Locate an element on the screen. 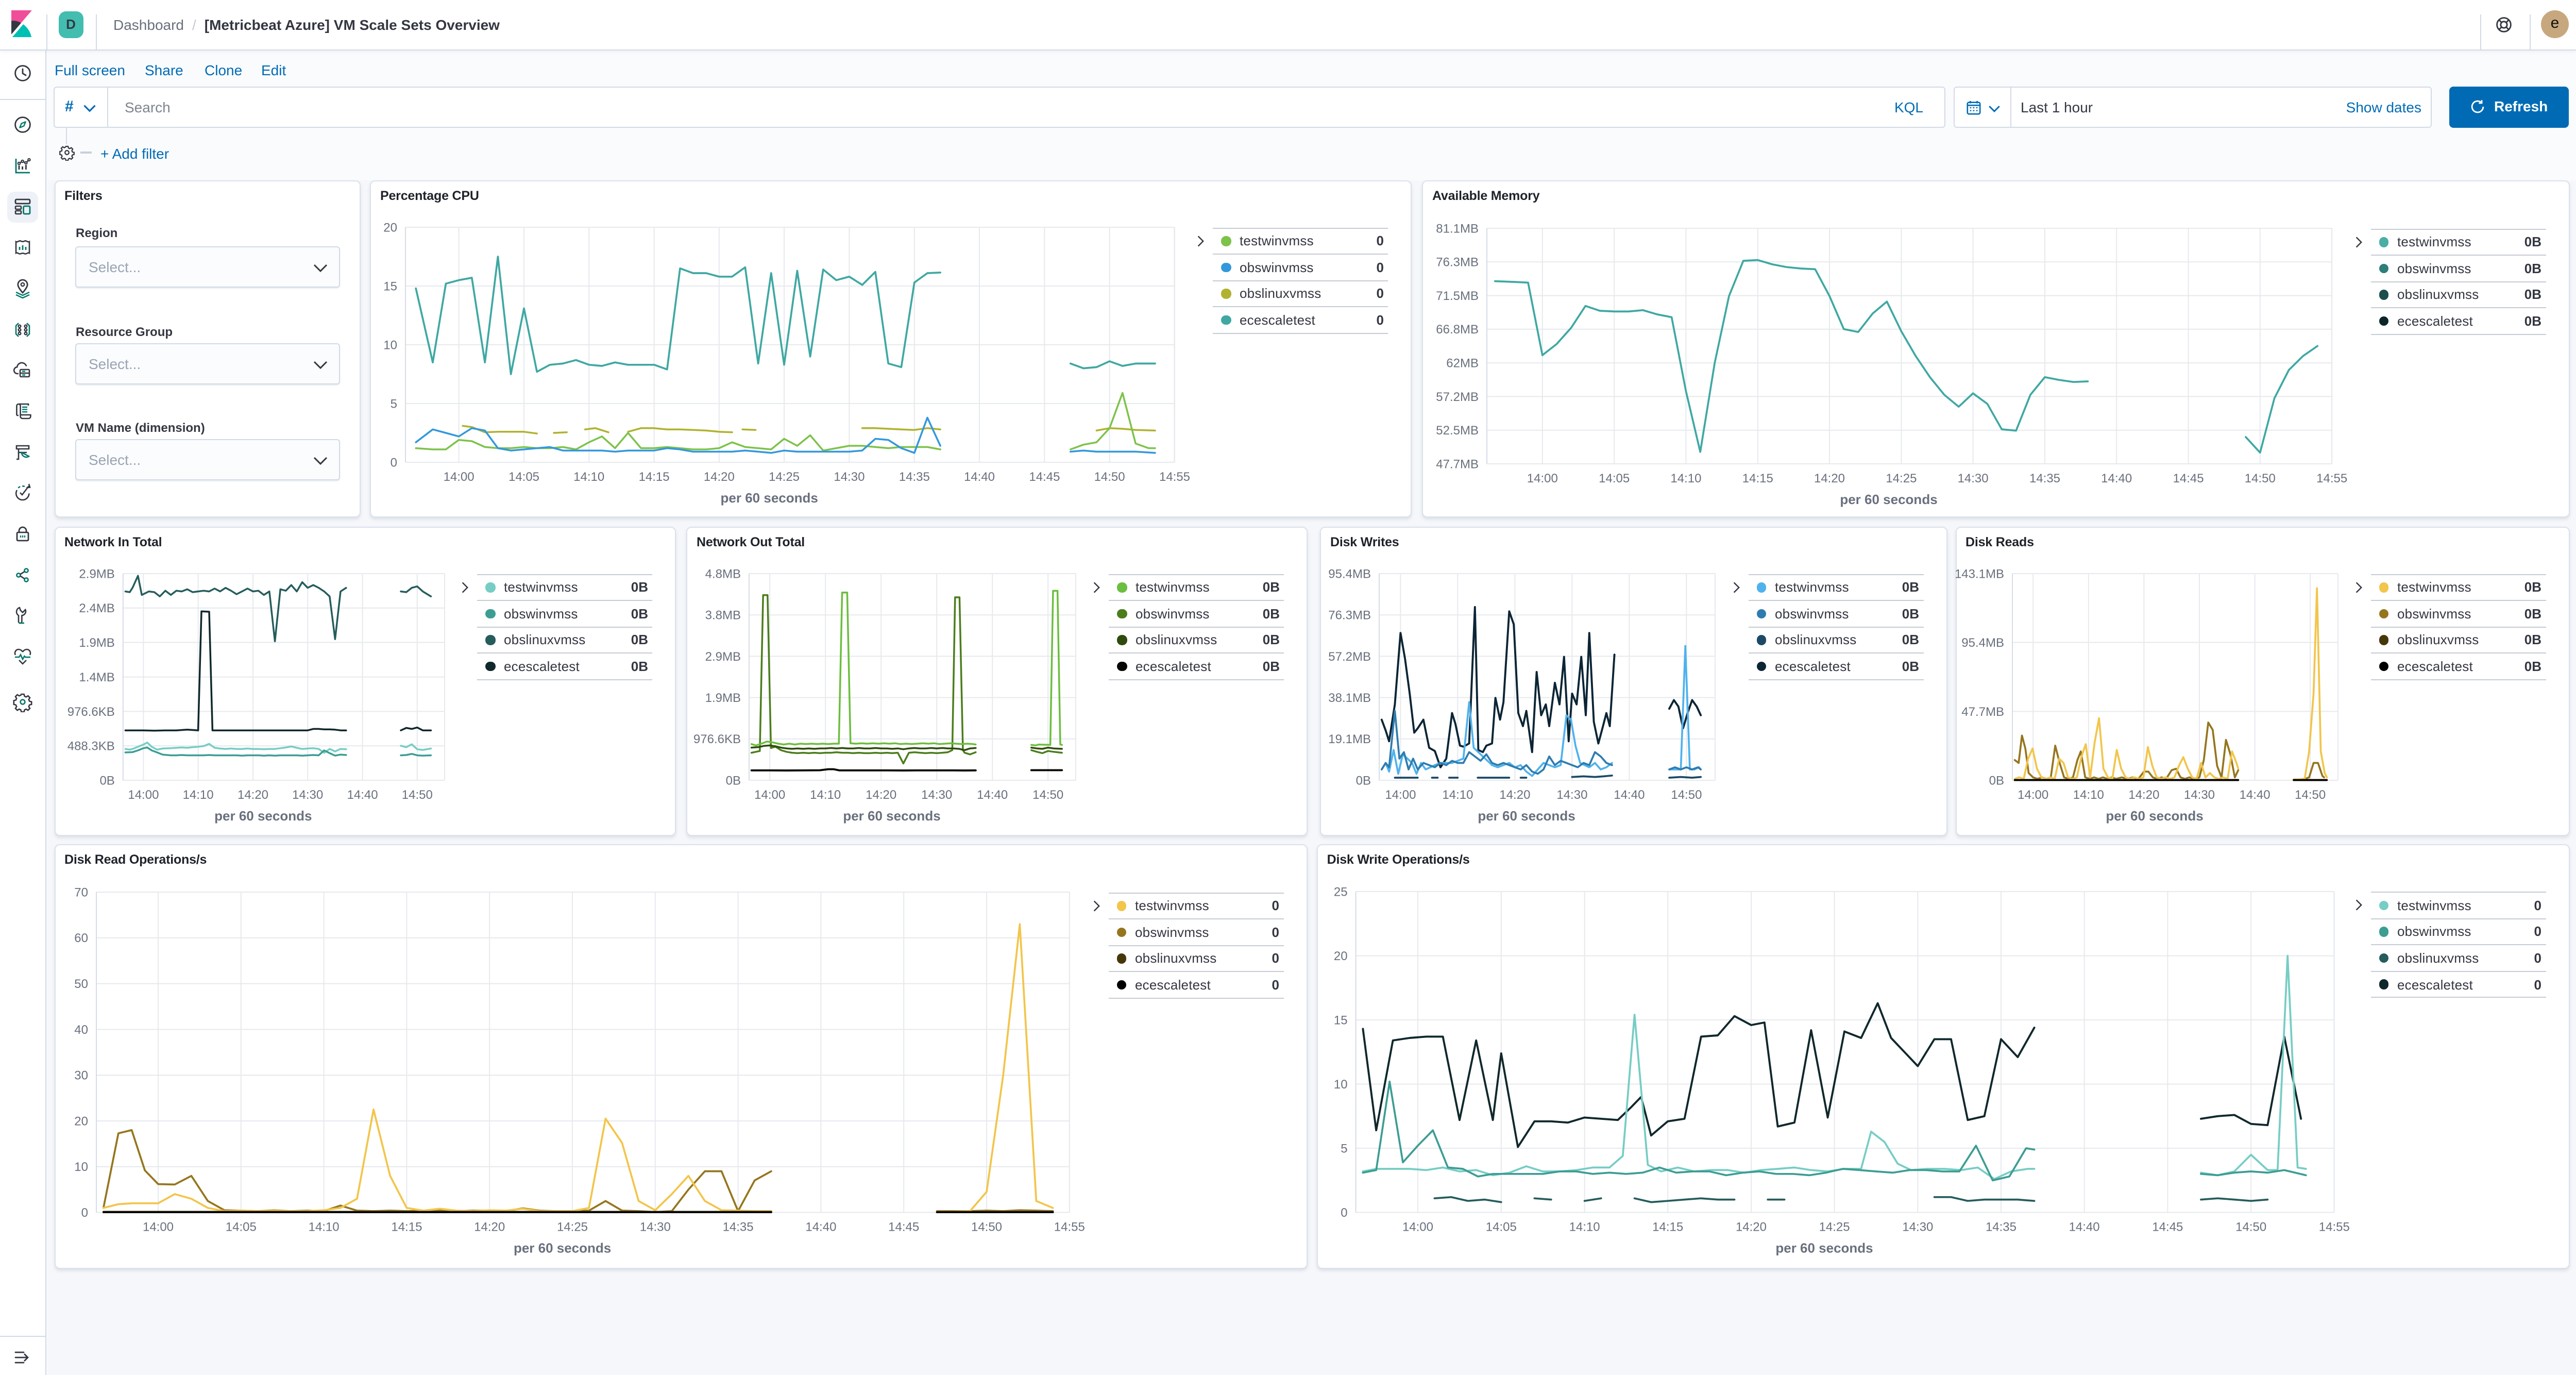  svg-text: 143.1MB is located at coordinates (1979, 574).